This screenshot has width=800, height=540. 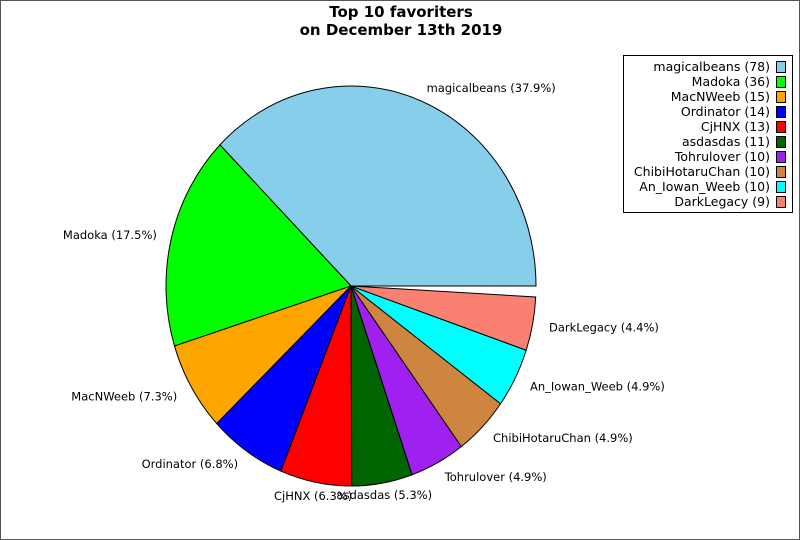 What do you see at coordinates (730, 81) in the screenshot?
I see `legend-label: Madoka (36)` at bounding box center [730, 81].